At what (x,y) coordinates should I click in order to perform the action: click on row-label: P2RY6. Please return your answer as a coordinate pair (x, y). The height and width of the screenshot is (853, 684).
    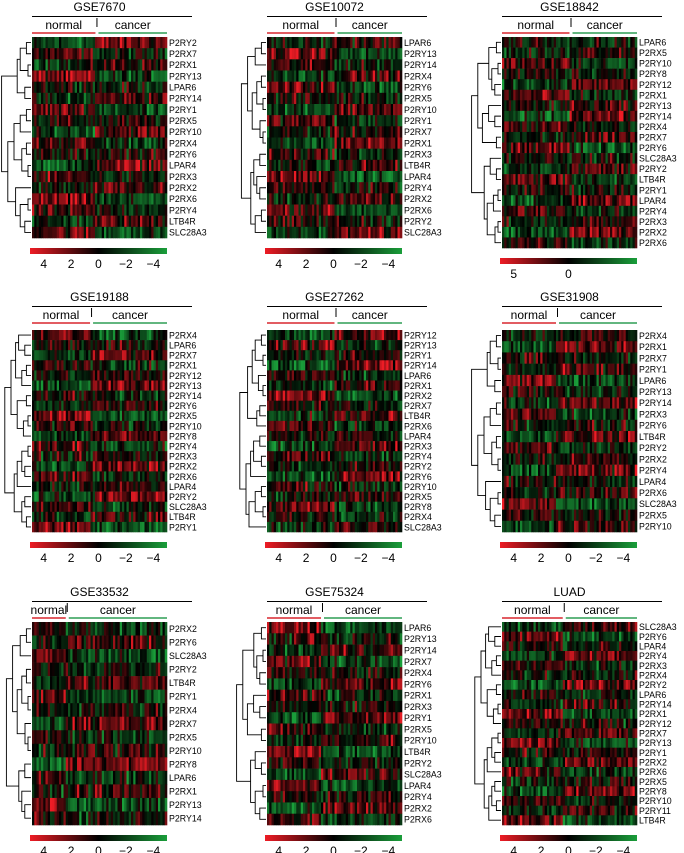
    Looking at the image, I should click on (183, 406).